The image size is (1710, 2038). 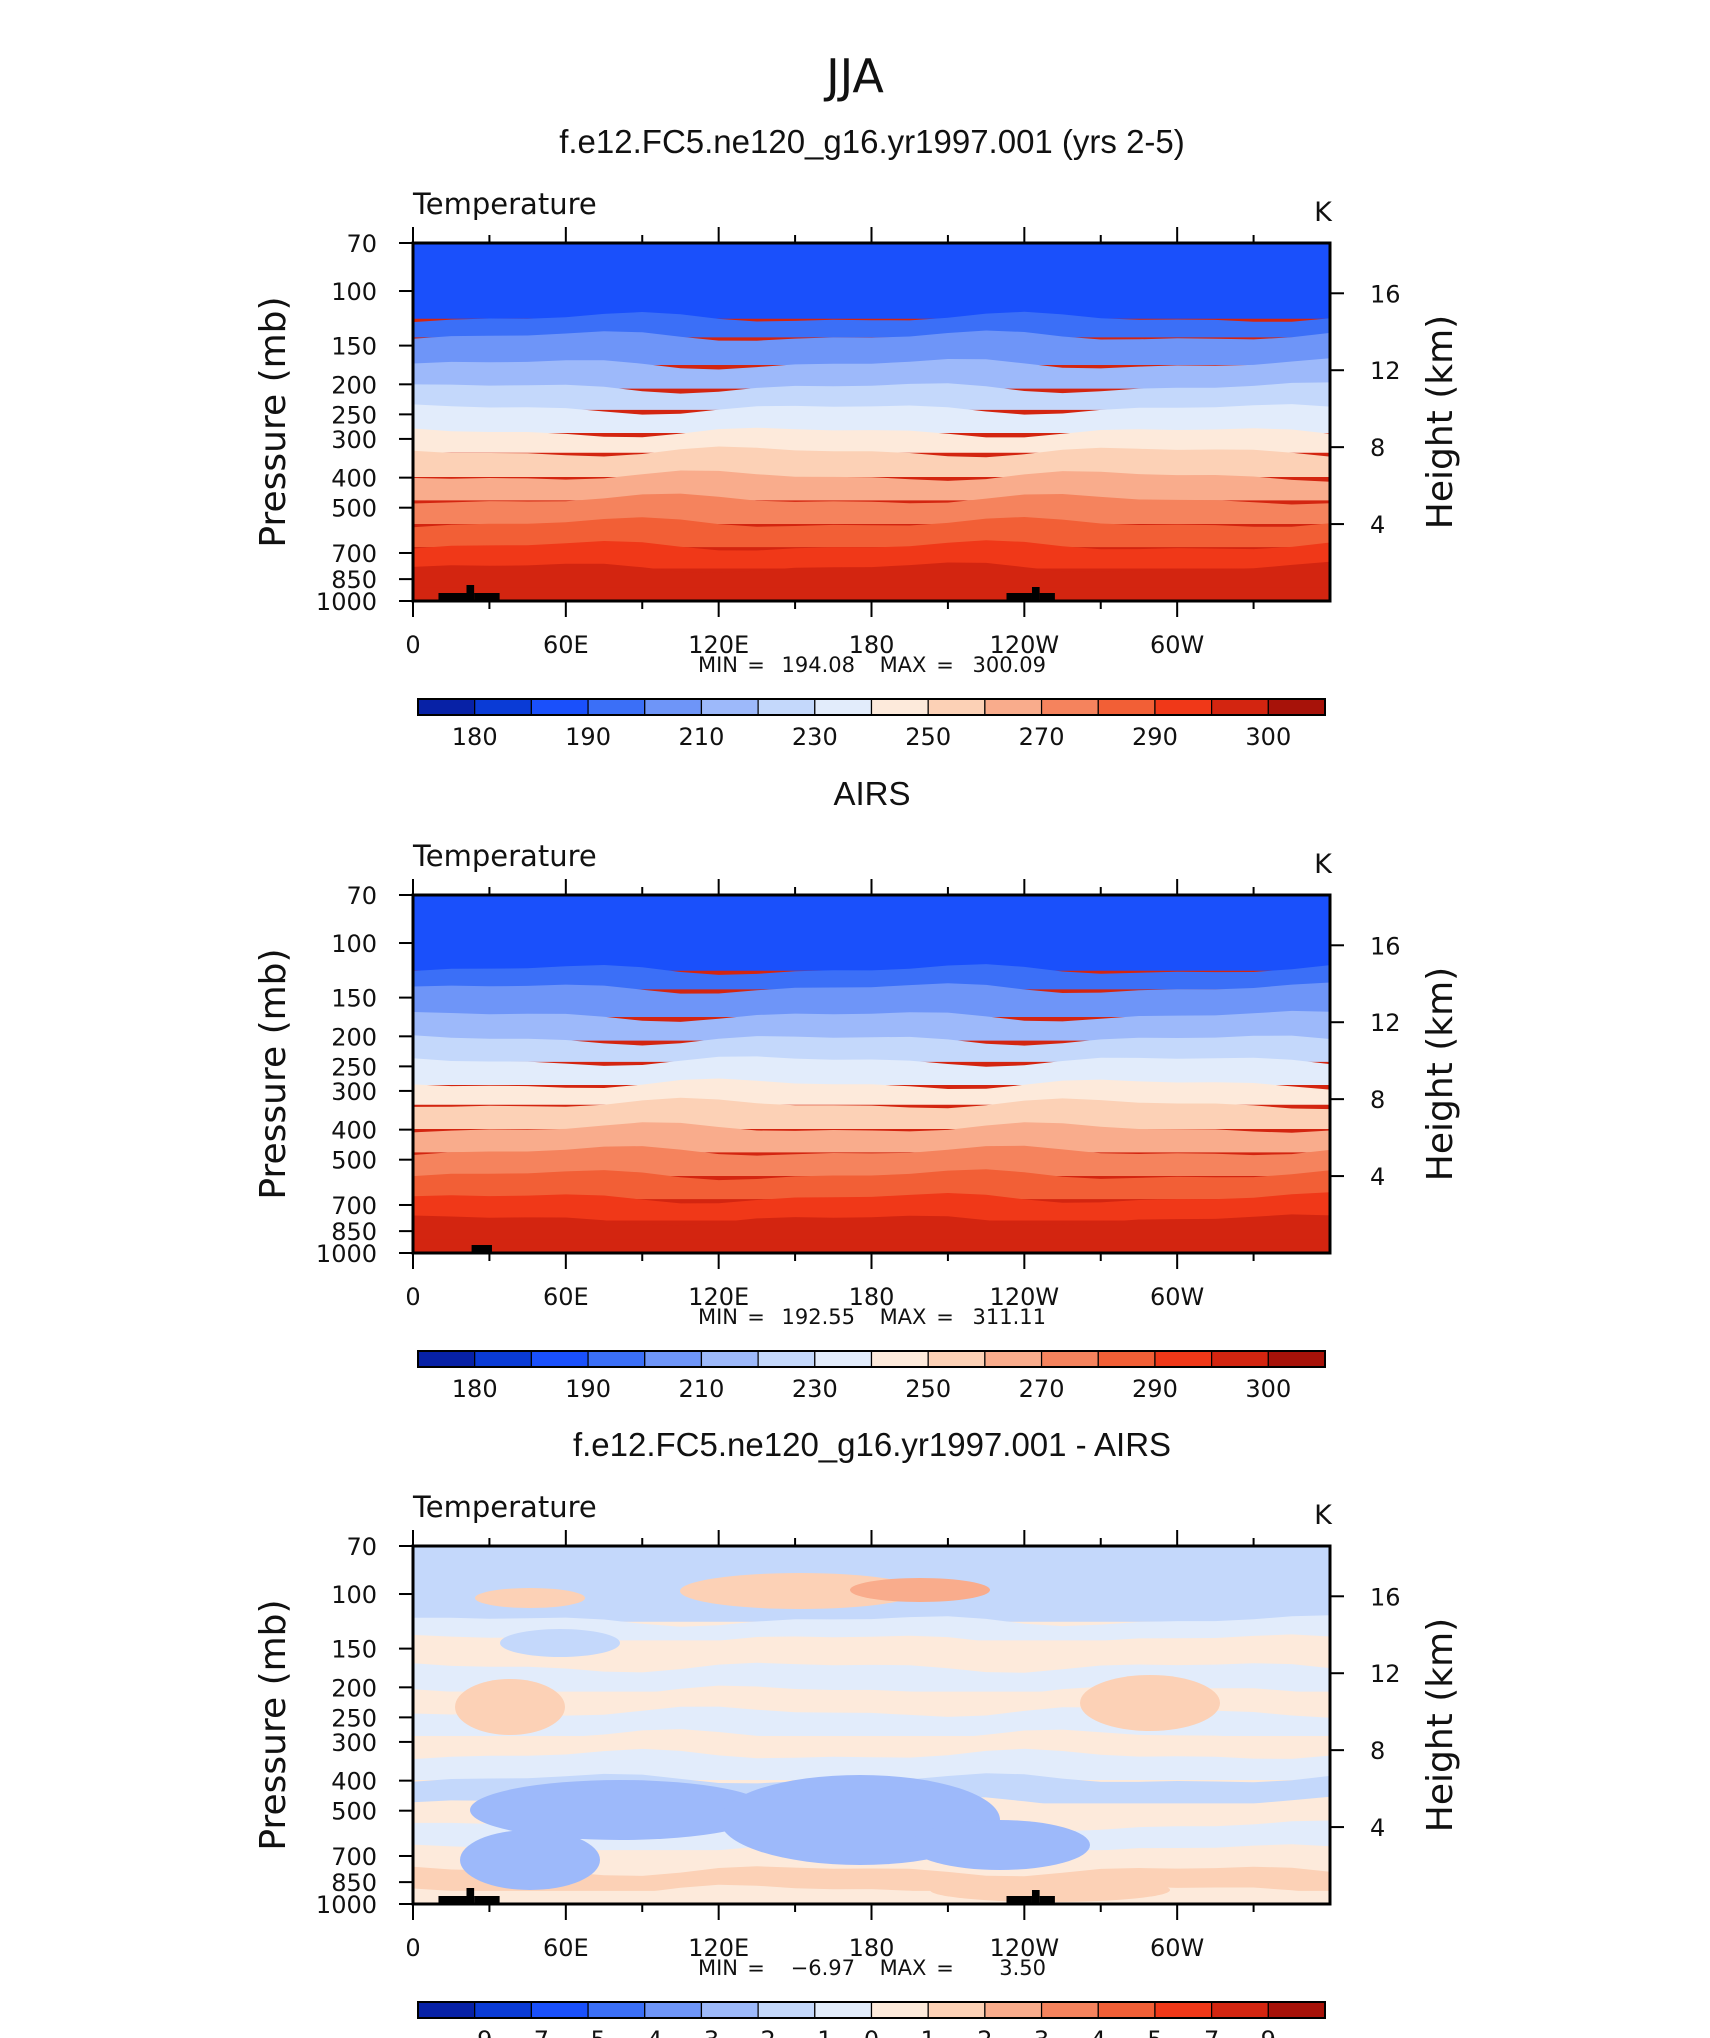 What do you see at coordinates (504, 856) in the screenshot?
I see `variable-label: Temperature` at bounding box center [504, 856].